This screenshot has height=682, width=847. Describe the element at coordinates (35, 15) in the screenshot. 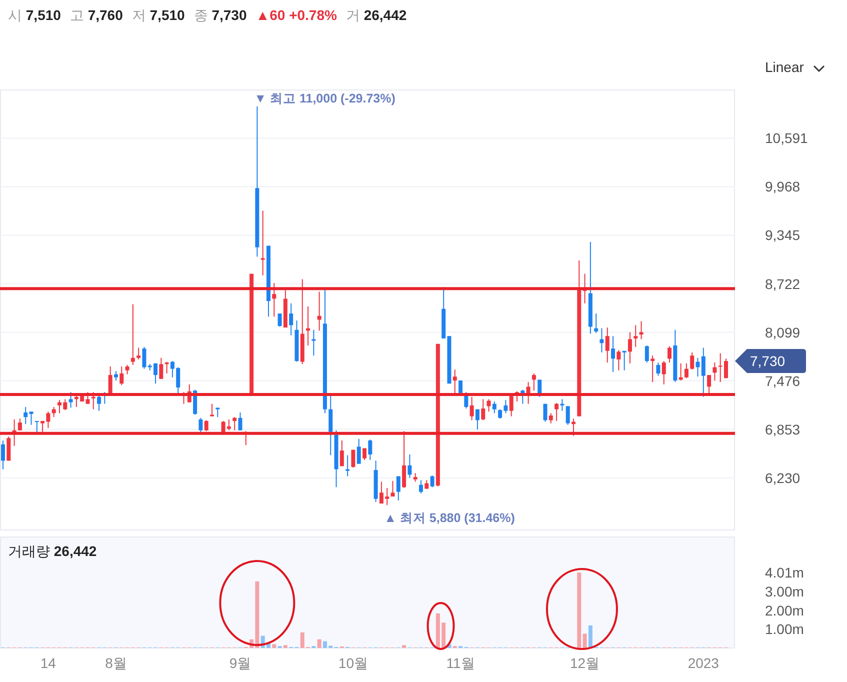

I see `text: 시 7,510` at that location.